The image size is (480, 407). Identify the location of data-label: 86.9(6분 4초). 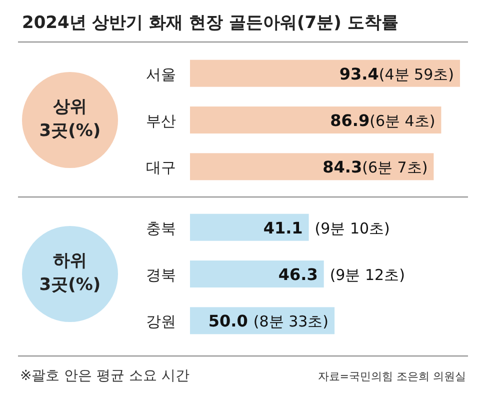
(383, 120).